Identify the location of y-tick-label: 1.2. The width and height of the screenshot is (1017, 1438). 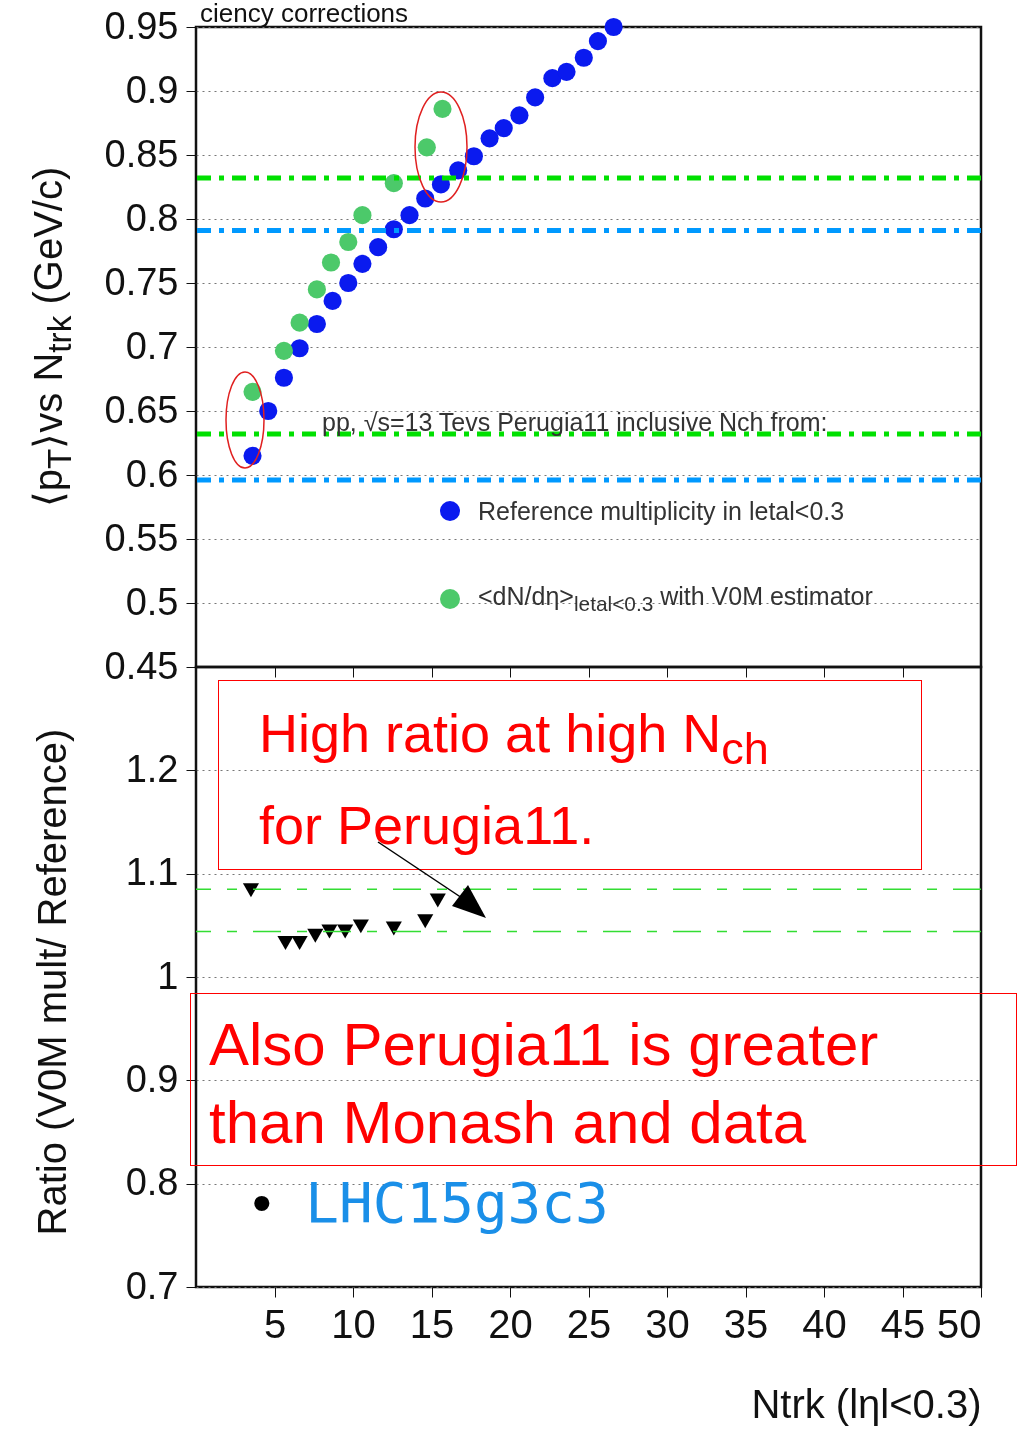
(152, 768).